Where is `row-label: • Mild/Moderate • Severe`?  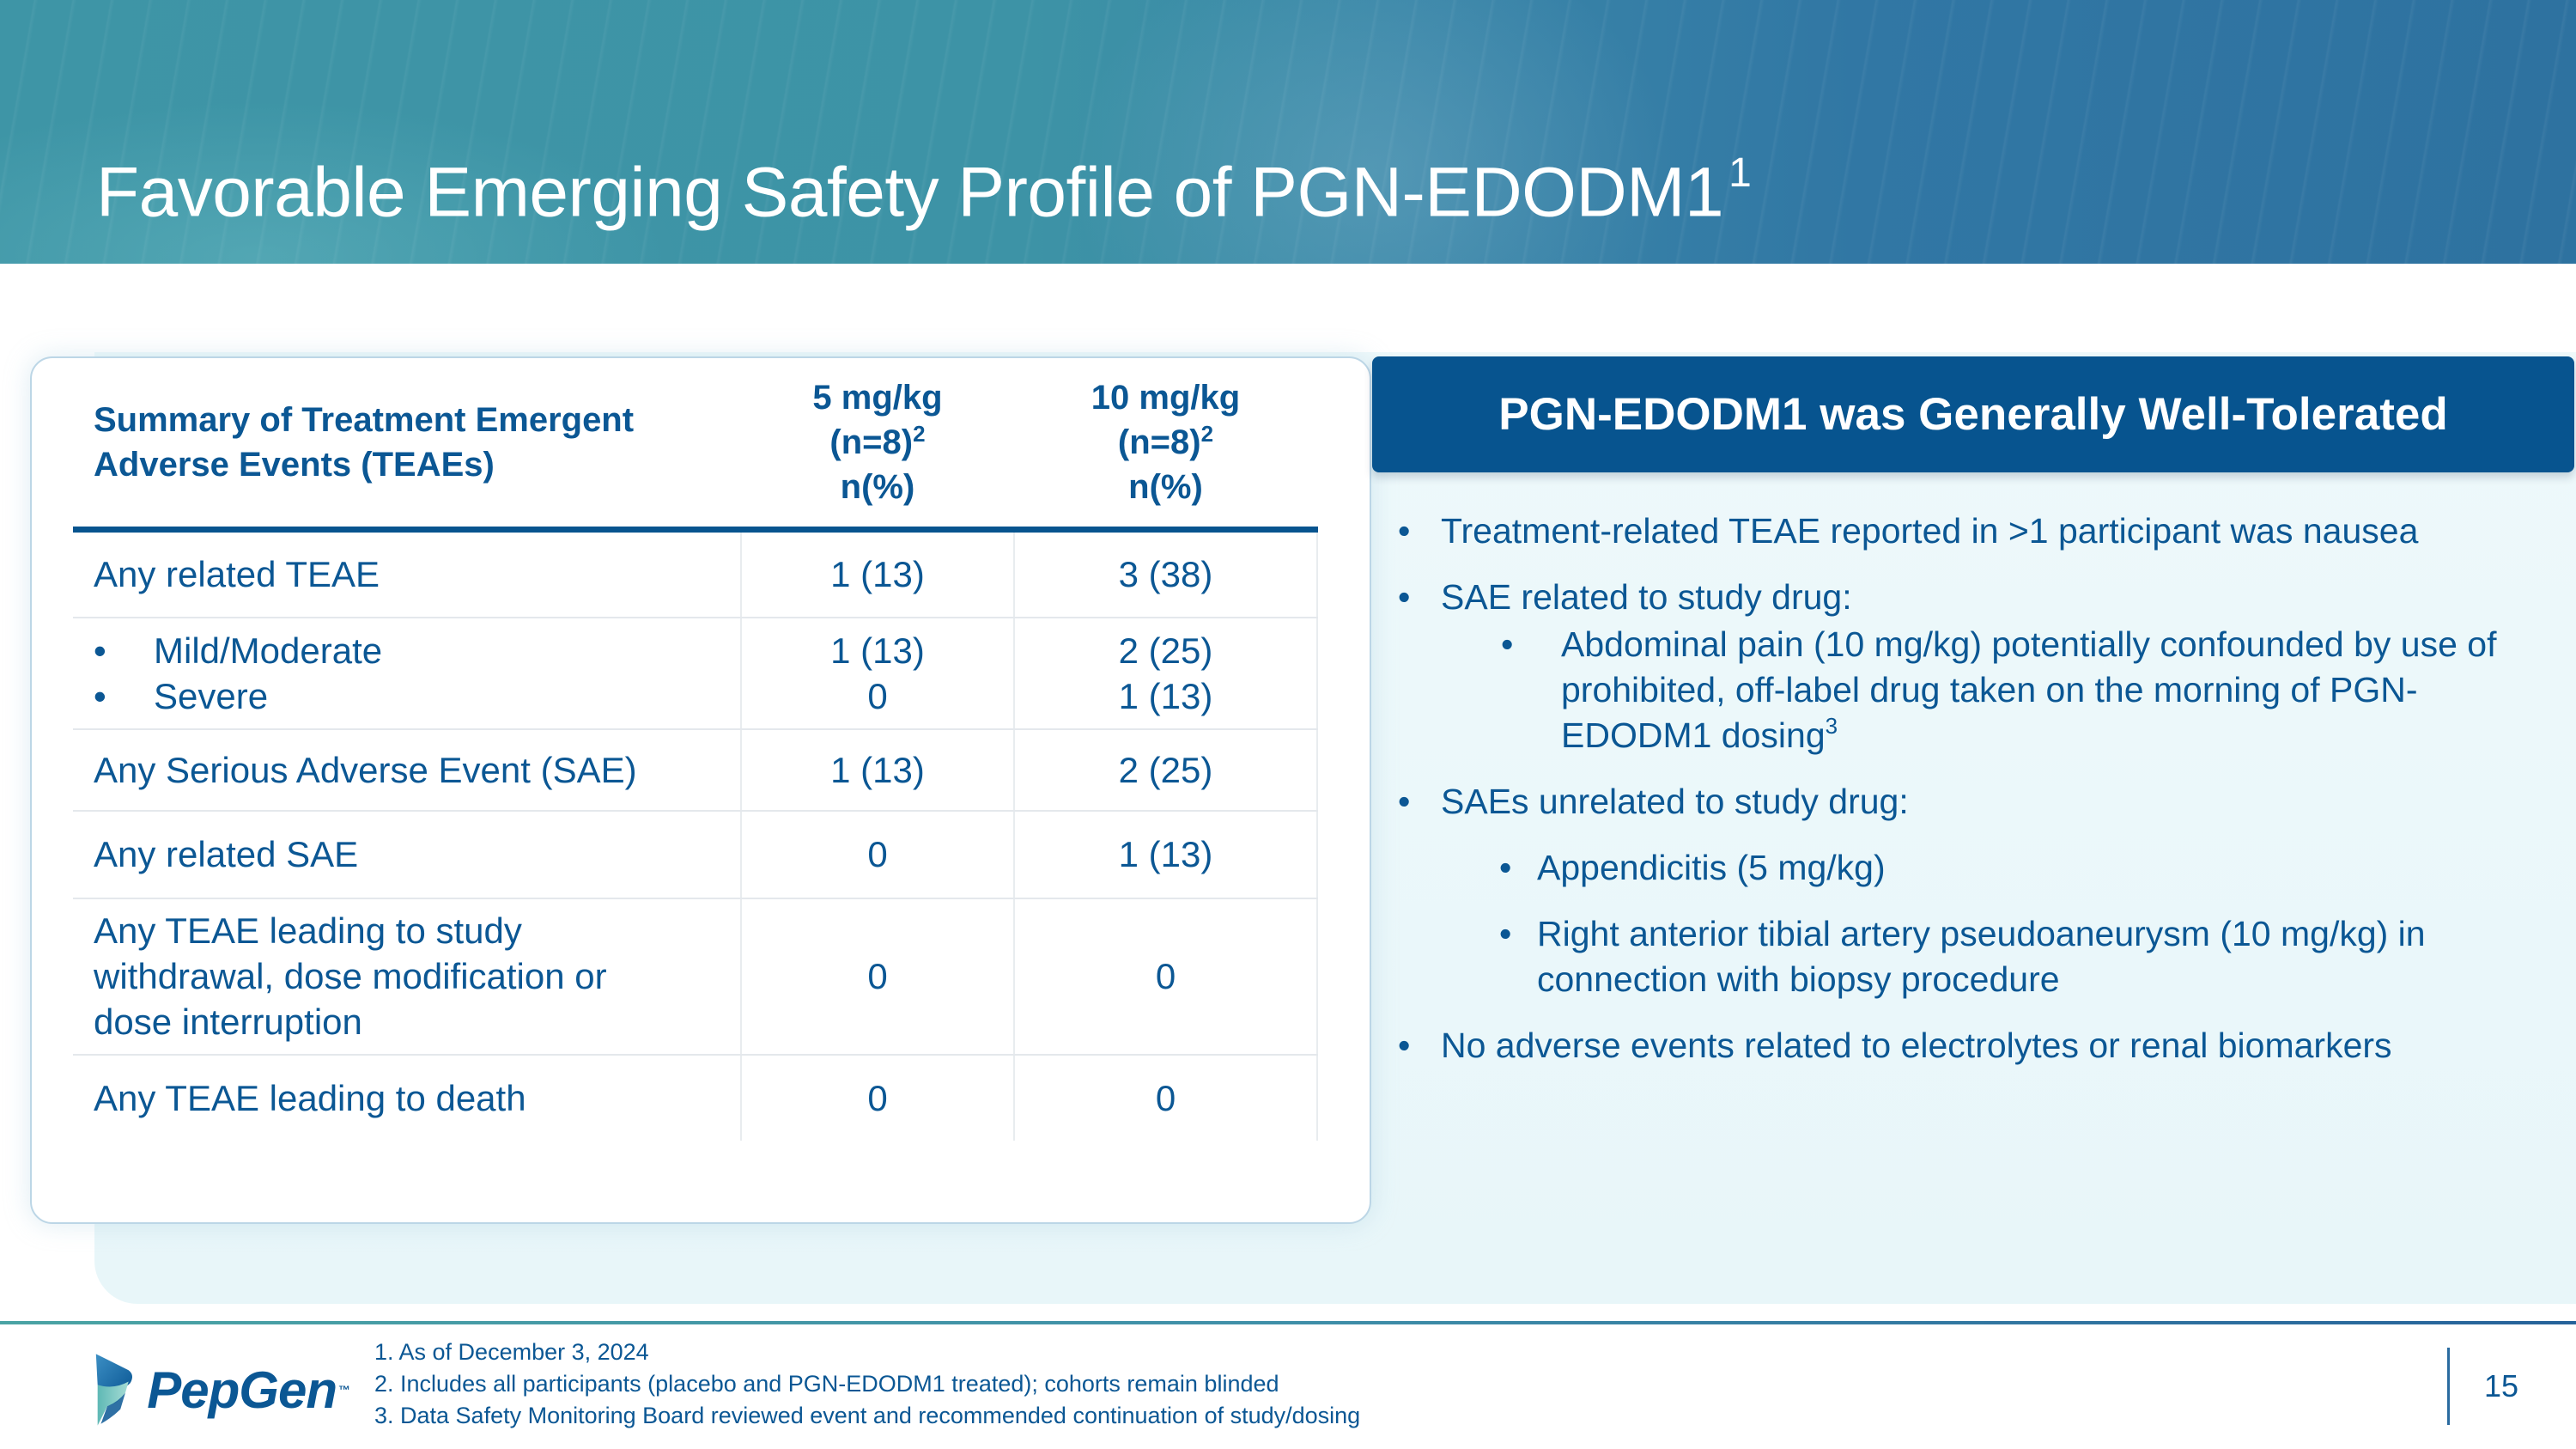
row-label: • Mild/Moderate • Severe is located at coordinates (407, 673).